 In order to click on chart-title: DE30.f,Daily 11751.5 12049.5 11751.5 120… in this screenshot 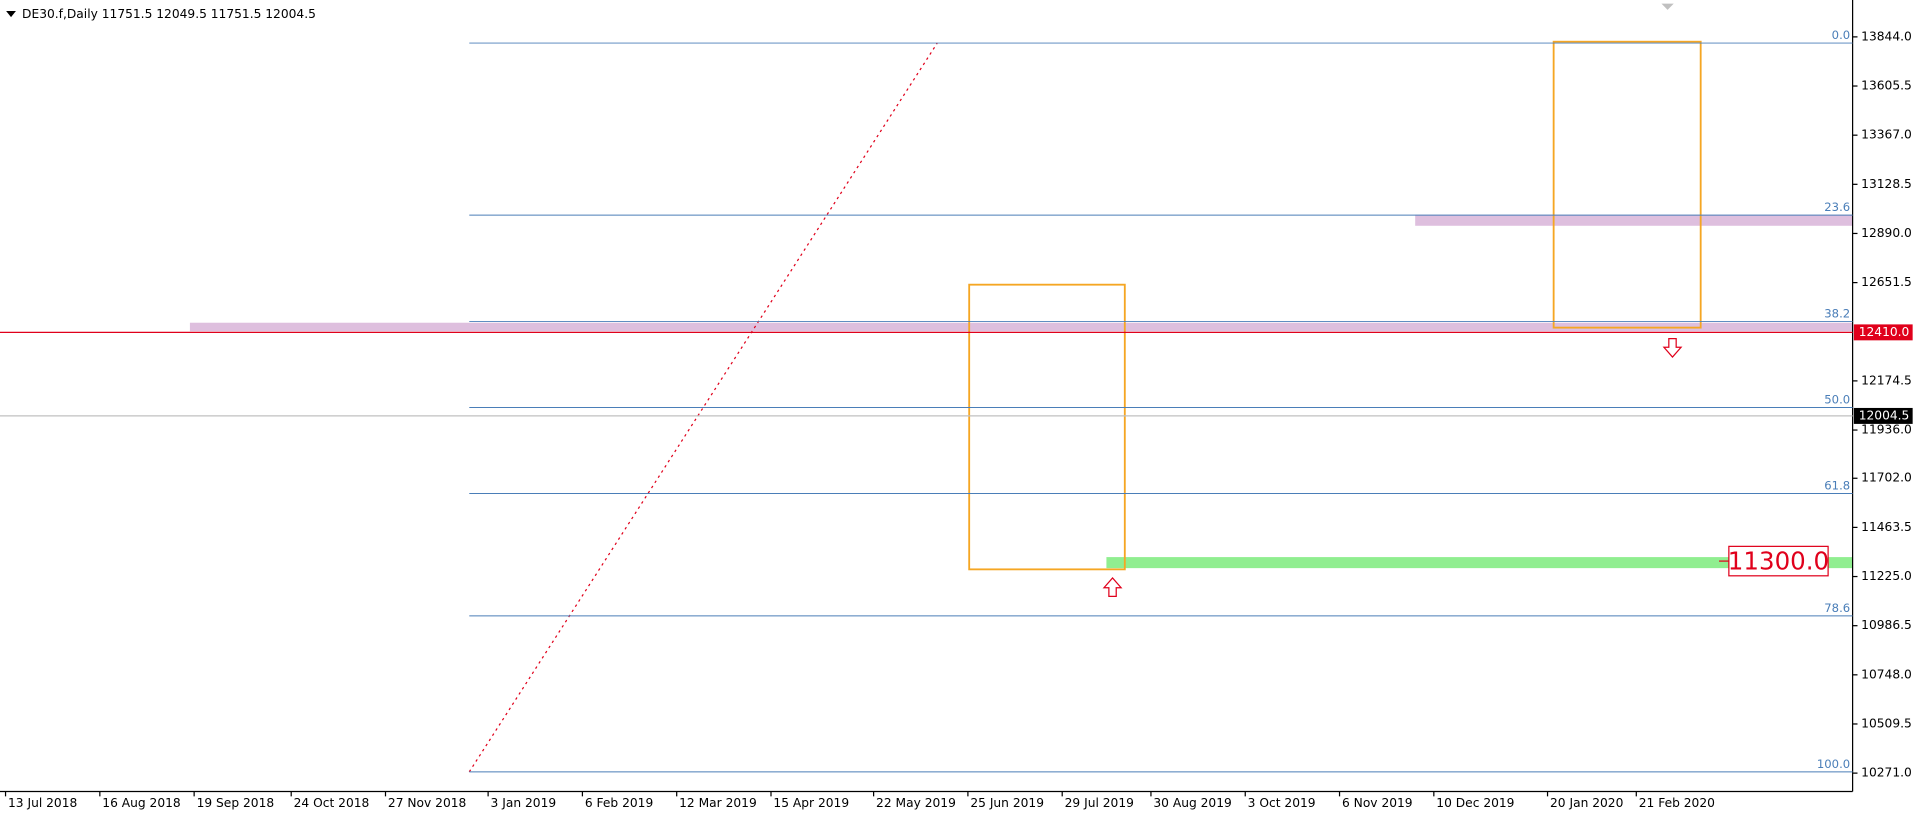, I will do `click(169, 14)`.